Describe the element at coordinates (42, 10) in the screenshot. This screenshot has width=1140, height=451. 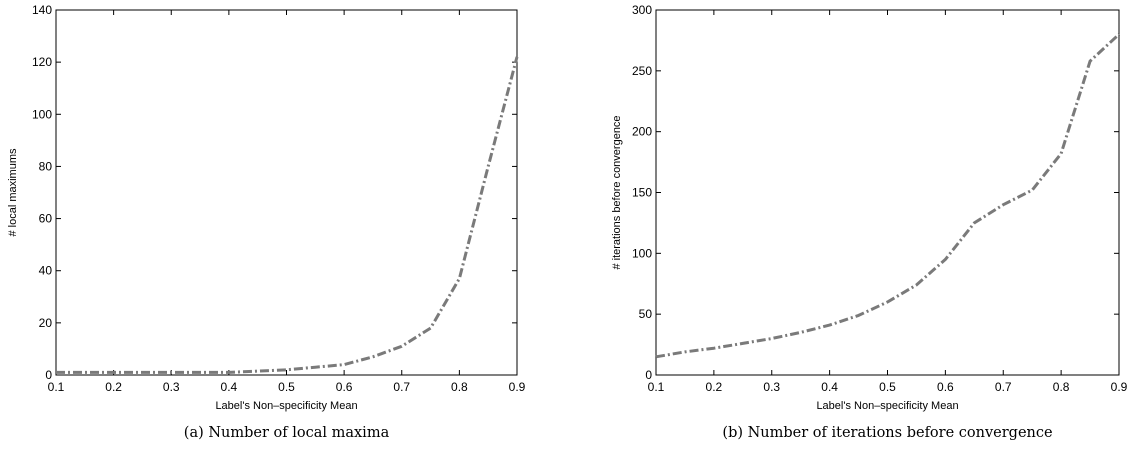
I see `y-tick-label: 140` at that location.